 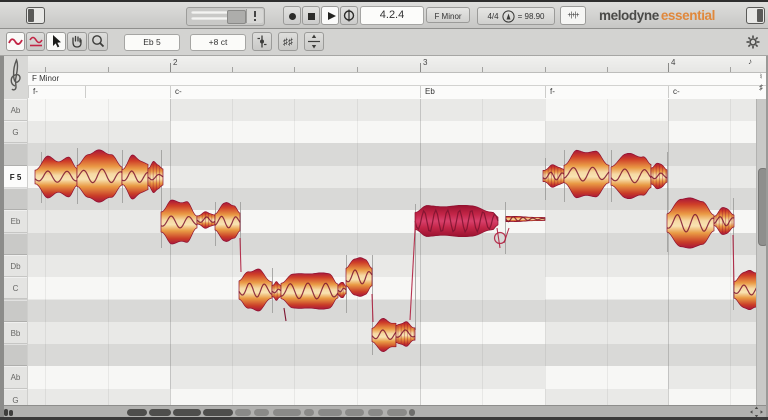 What do you see at coordinates (15, 333) in the screenshot?
I see `pitch-row-label: Bb` at bounding box center [15, 333].